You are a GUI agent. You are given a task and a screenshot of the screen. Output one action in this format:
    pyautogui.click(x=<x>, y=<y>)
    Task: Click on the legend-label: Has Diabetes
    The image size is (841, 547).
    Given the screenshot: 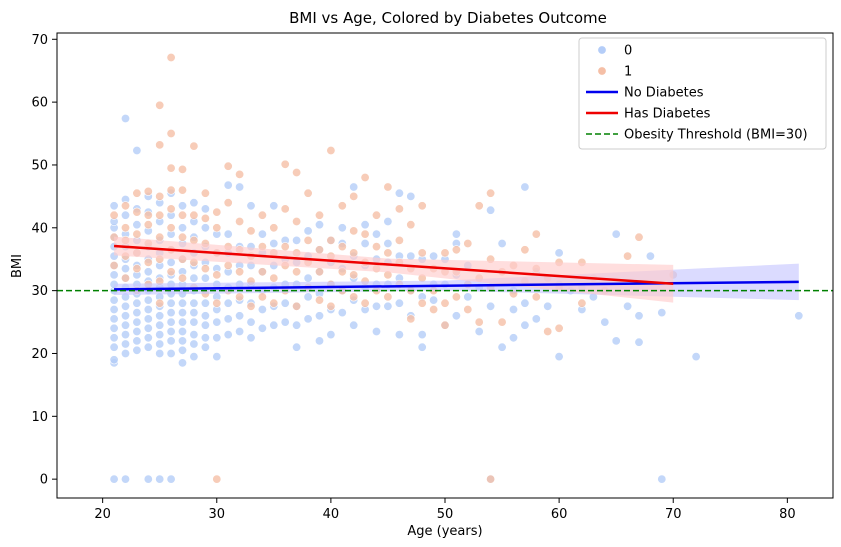 What is the action you would take?
    pyautogui.click(x=667, y=114)
    